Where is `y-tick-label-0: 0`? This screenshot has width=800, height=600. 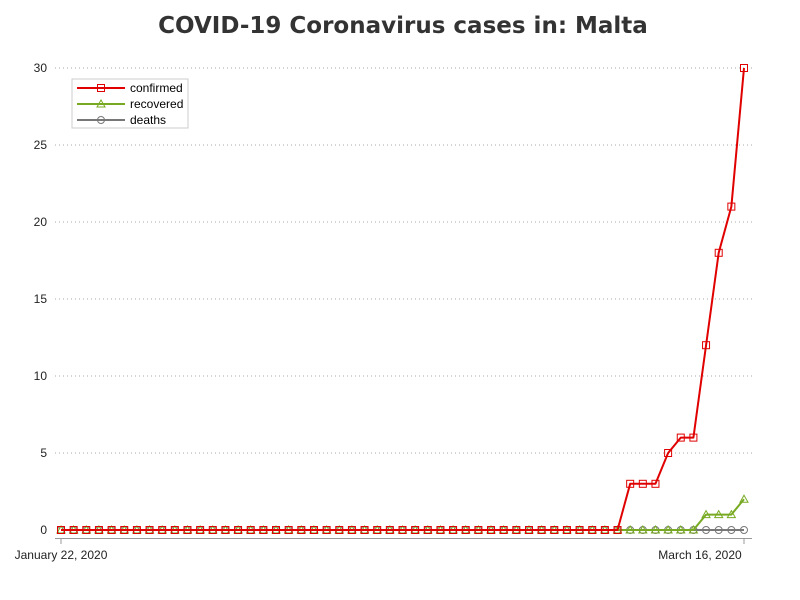
y-tick-label-0: 0 is located at coordinates (43, 530).